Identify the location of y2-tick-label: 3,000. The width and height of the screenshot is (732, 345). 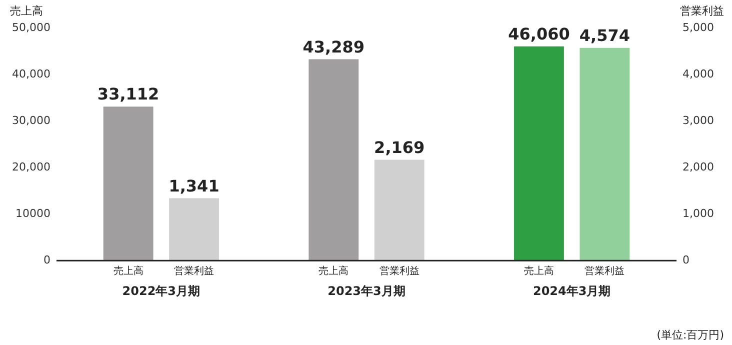
(698, 120).